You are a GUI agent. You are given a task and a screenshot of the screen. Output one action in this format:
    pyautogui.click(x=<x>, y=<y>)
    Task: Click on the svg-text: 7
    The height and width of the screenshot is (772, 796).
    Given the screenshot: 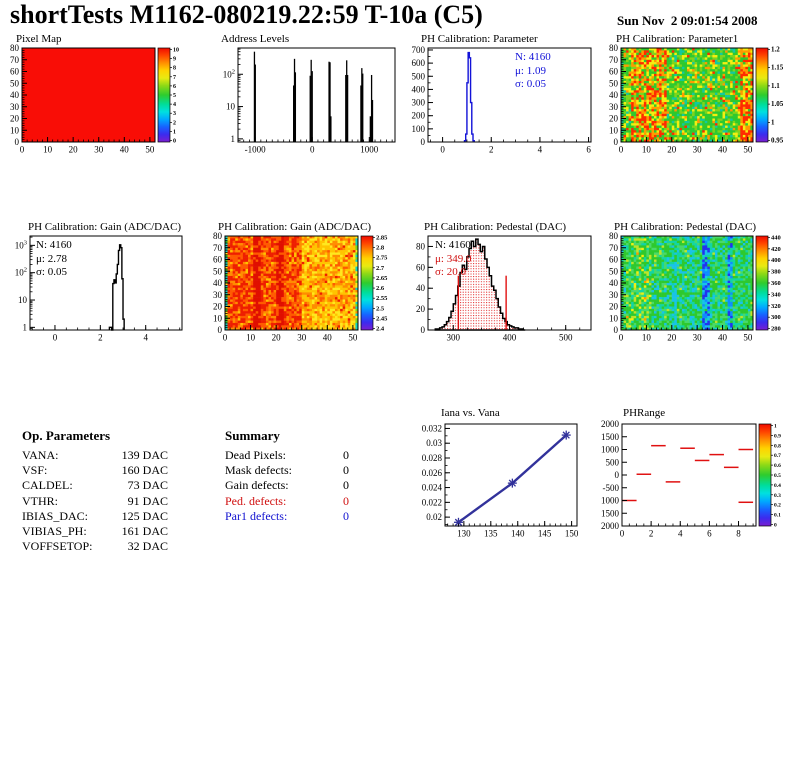 What is the action you would take?
    pyautogui.click(x=174, y=78)
    